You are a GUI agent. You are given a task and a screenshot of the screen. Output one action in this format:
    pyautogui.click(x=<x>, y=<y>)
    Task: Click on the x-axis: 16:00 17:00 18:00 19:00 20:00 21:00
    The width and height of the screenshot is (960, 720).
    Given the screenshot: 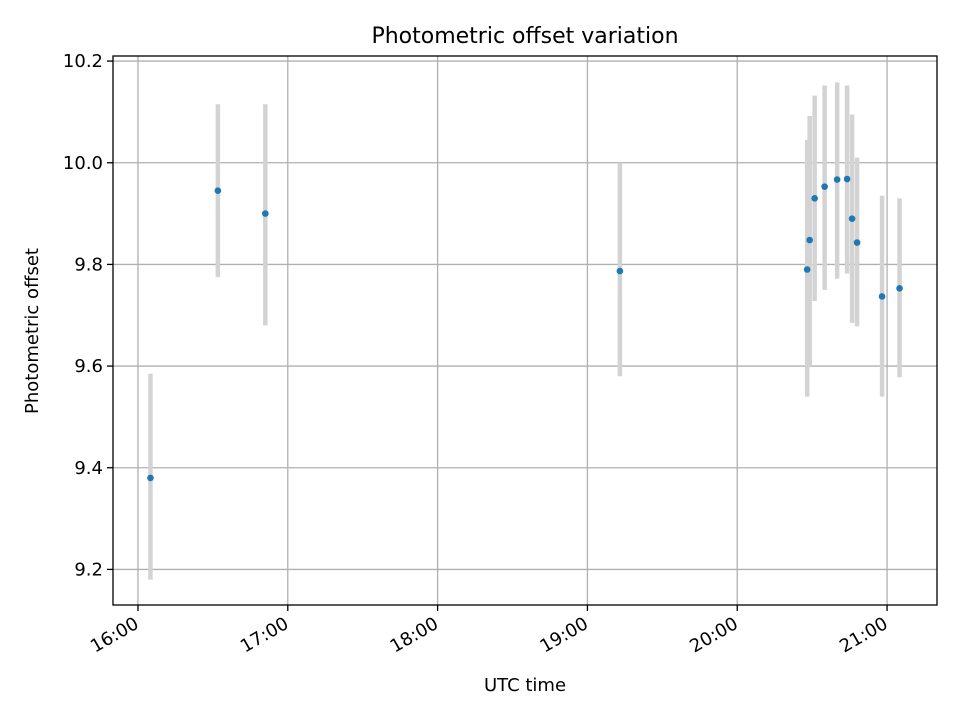 What is the action you would take?
    pyautogui.click(x=489, y=631)
    